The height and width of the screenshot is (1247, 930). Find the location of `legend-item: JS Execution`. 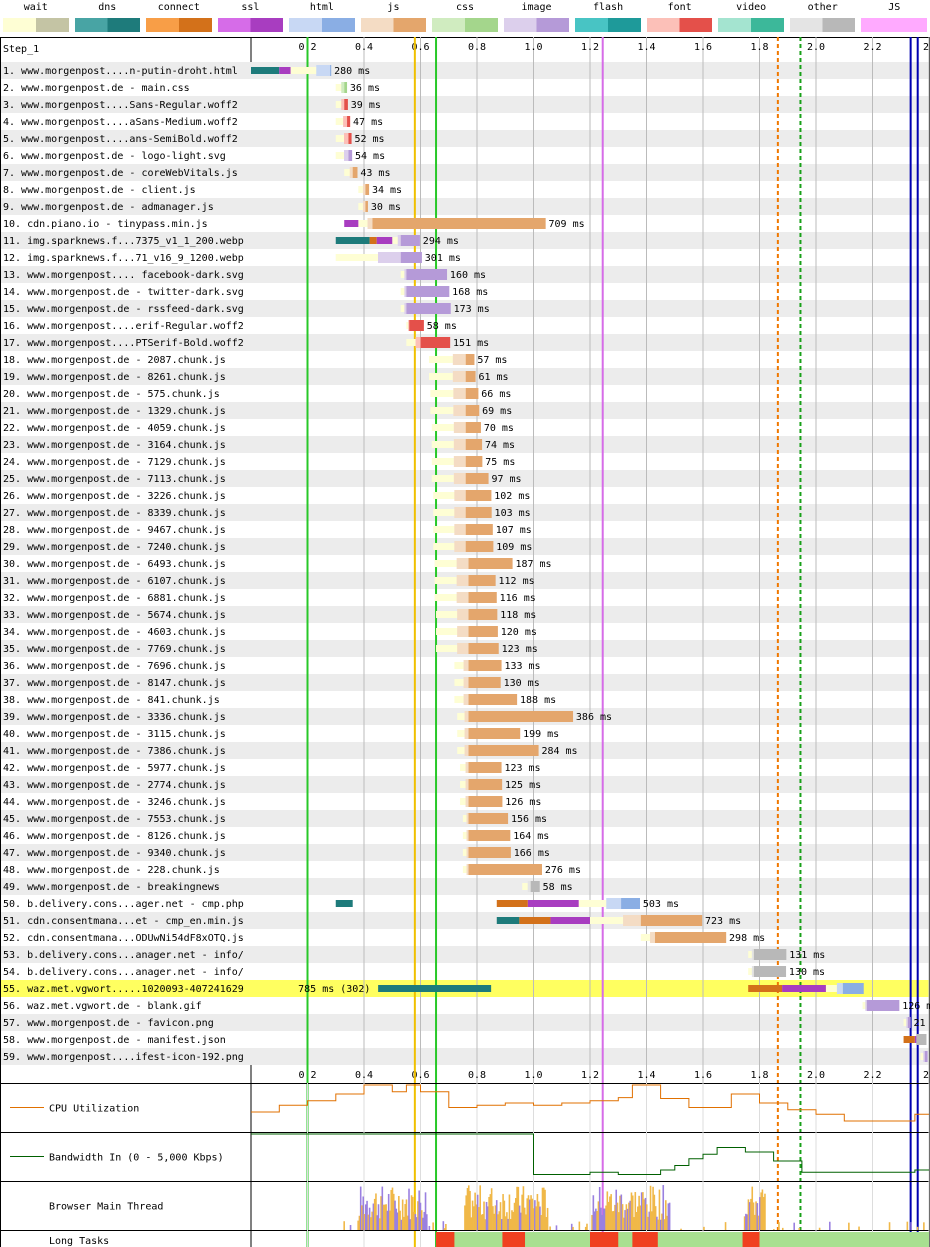

legend-item: JS Execution is located at coordinates (894, 18).